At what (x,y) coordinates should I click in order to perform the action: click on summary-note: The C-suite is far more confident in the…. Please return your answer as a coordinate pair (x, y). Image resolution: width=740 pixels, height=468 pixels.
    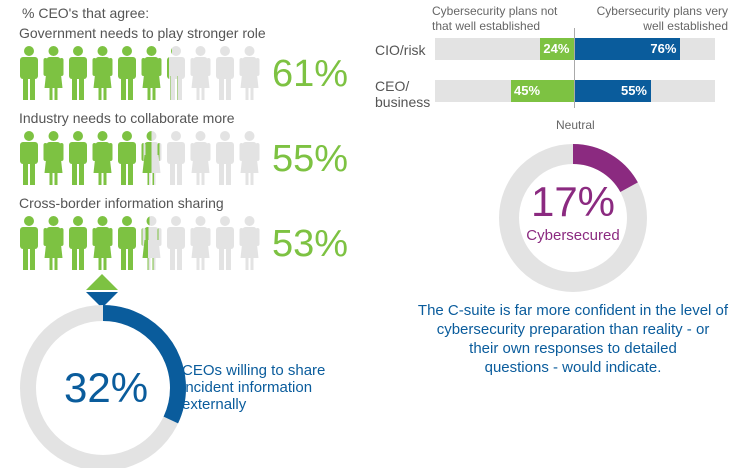
    Looking at the image, I should click on (566, 339).